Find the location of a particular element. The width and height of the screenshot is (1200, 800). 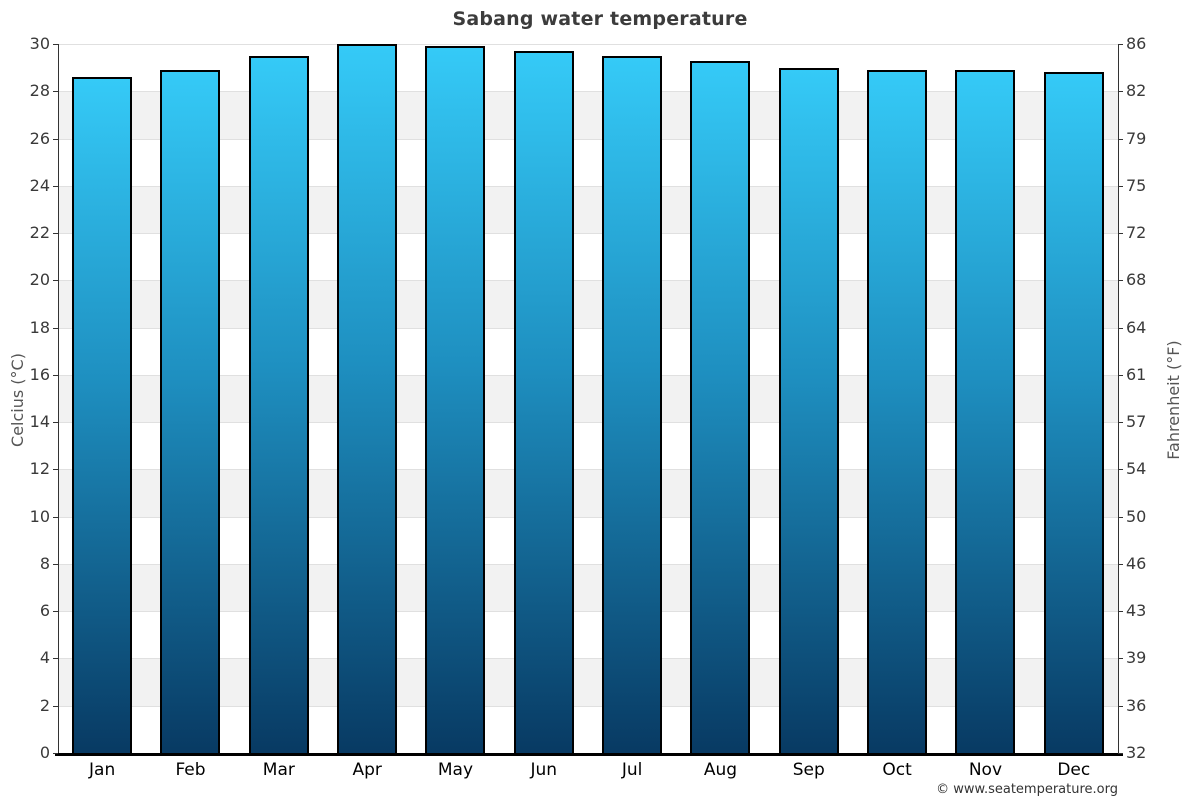

fahrenheit-tick-label: 39 is located at coordinates (1136, 658).